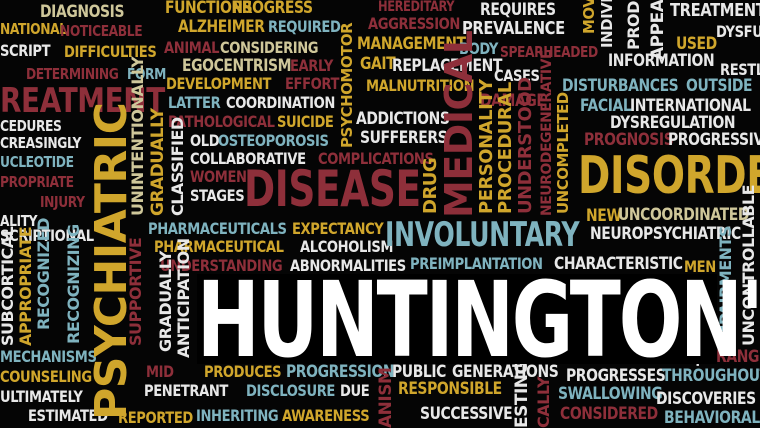 The image size is (760, 428). Describe the element at coordinates (304, 26) in the screenshot. I see `word-required: REQUIRED` at that location.